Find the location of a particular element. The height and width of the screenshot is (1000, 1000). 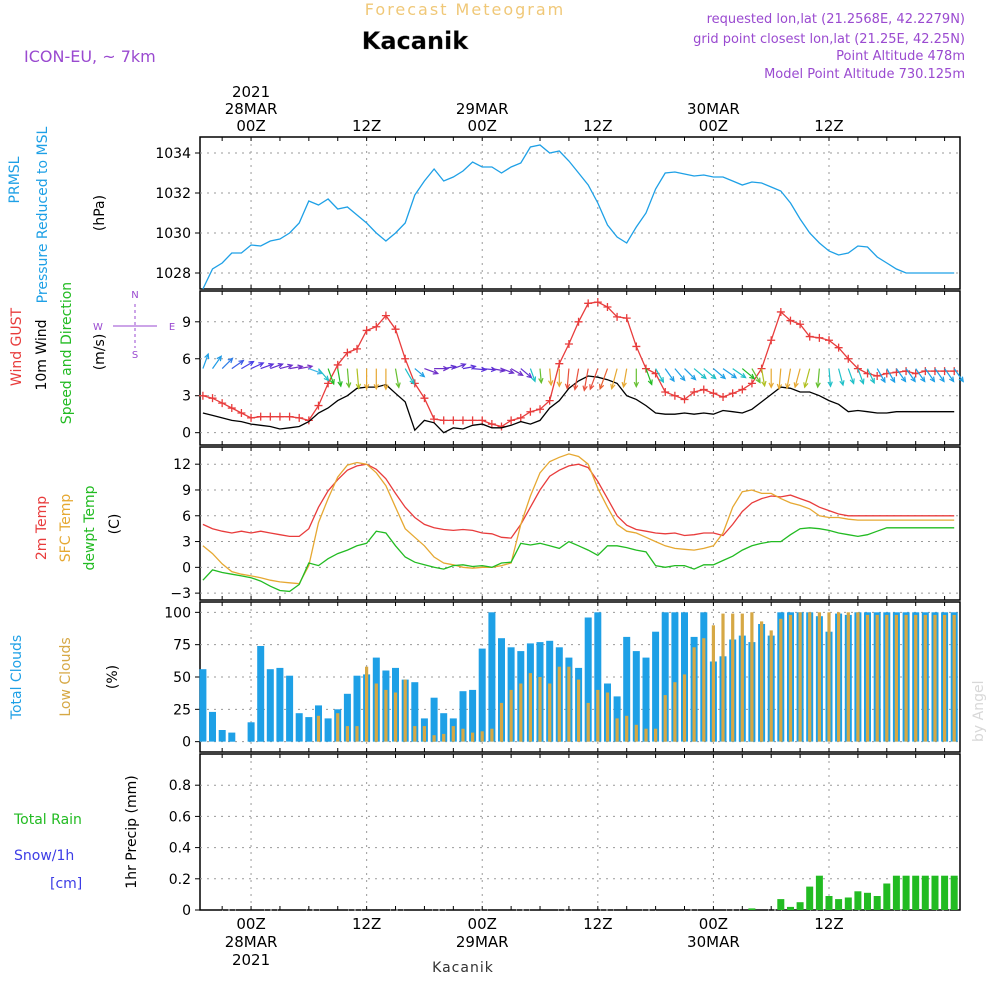

temp-line-sfc-temp is located at coordinates (578, 519).